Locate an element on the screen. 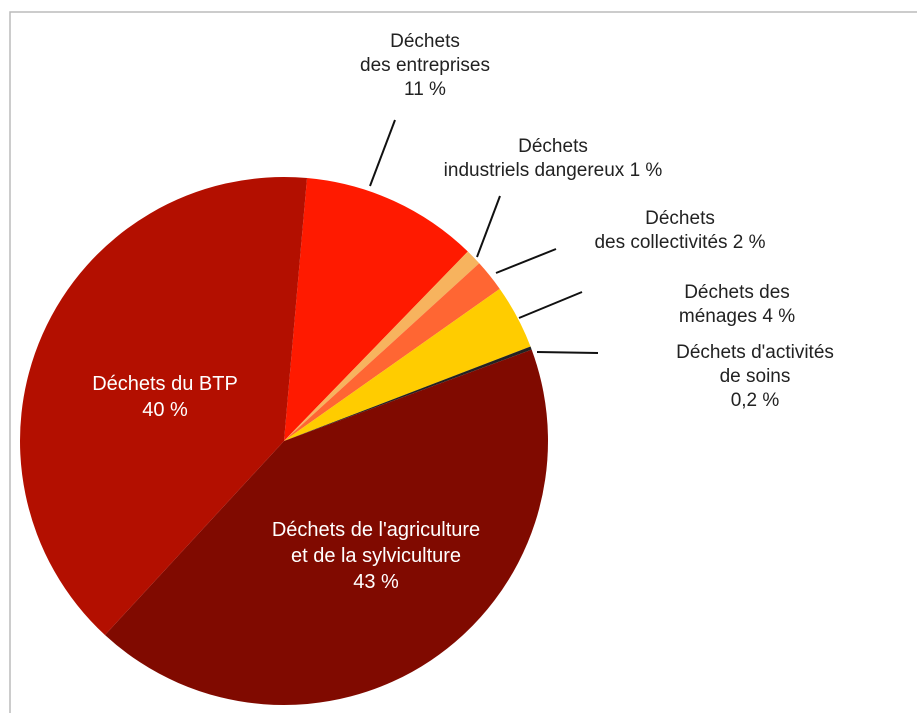 The height and width of the screenshot is (718, 917). category-label: Déchets d'activités de soins is located at coordinates (755, 364).